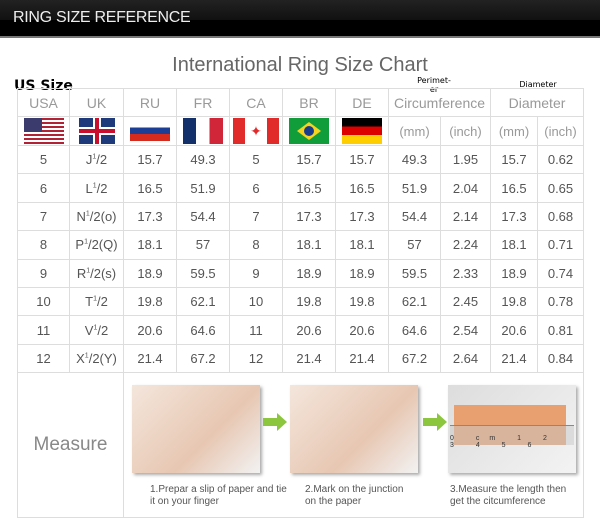  Describe the element at coordinates (309, 358) in the screenshot. I see `cell-br: 21.4` at that location.